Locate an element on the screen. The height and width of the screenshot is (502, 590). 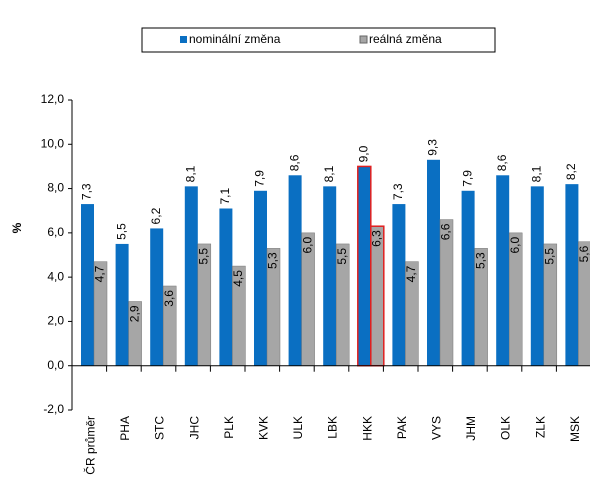
value-label: 9,0 is located at coordinates (363, 153).